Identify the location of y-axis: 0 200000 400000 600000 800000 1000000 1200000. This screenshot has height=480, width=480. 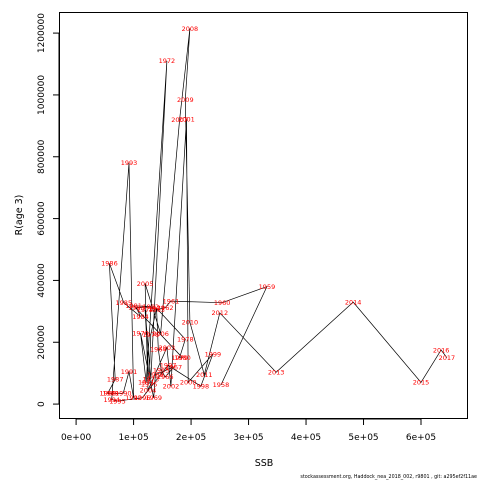
(48, 210).